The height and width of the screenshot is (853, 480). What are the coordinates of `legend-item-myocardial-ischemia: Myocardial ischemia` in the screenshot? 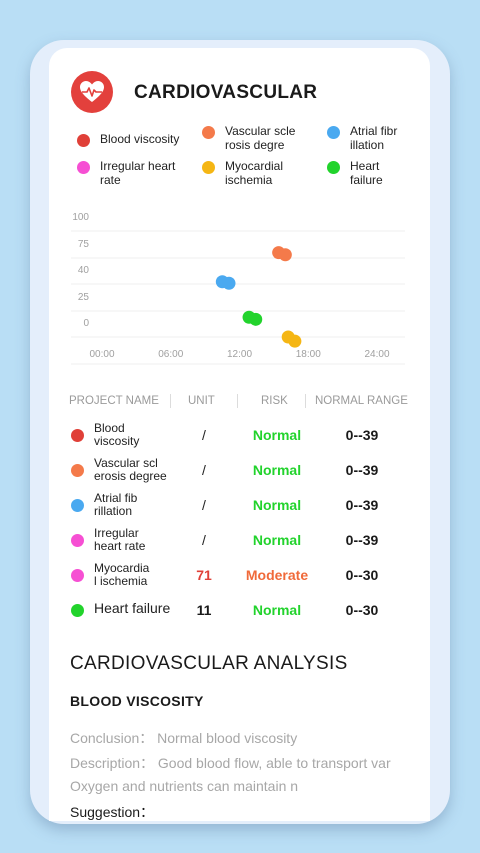 It's located at (242, 173).